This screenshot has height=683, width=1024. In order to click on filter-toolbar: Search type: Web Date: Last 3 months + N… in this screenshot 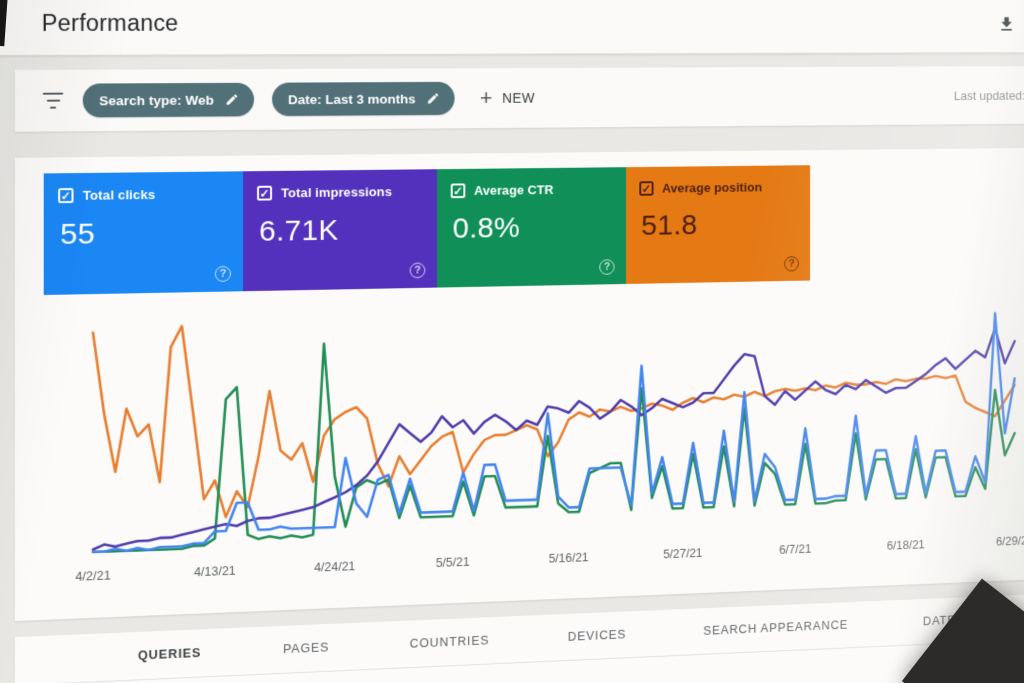, I will do `click(519, 98)`.